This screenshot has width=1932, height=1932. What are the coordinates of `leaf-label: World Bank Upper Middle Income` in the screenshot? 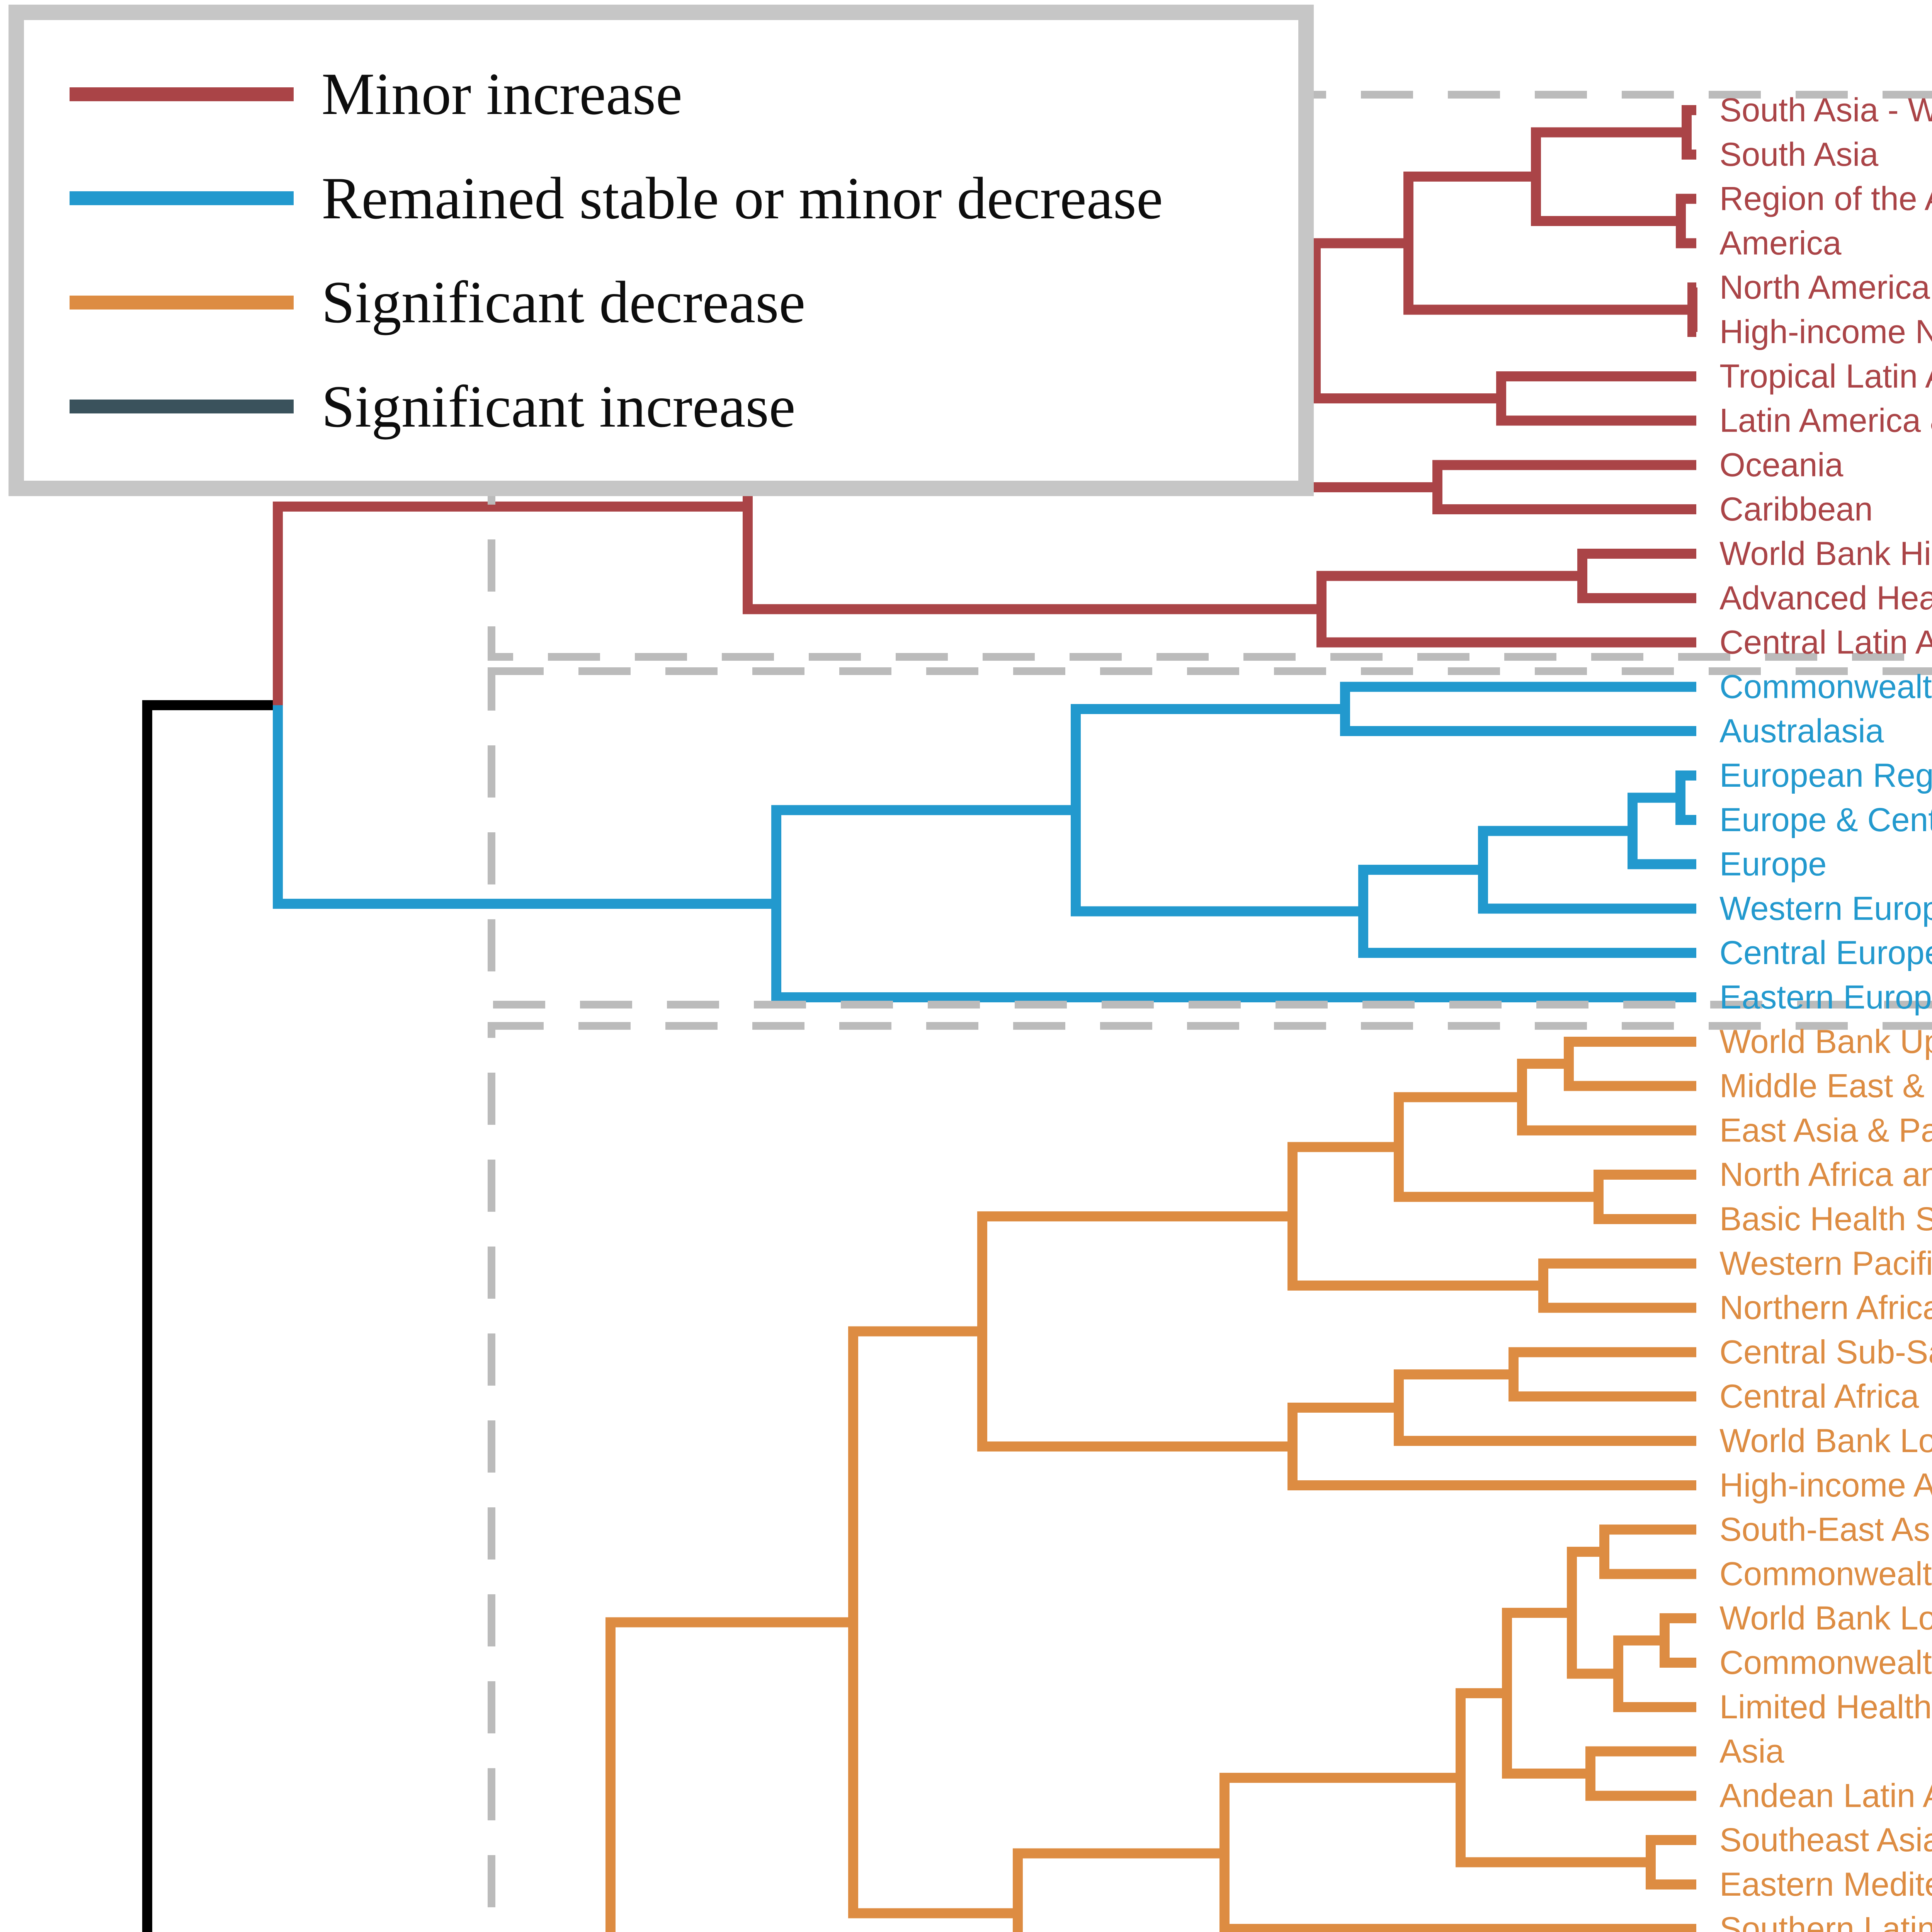 It's located at (1826, 1042).